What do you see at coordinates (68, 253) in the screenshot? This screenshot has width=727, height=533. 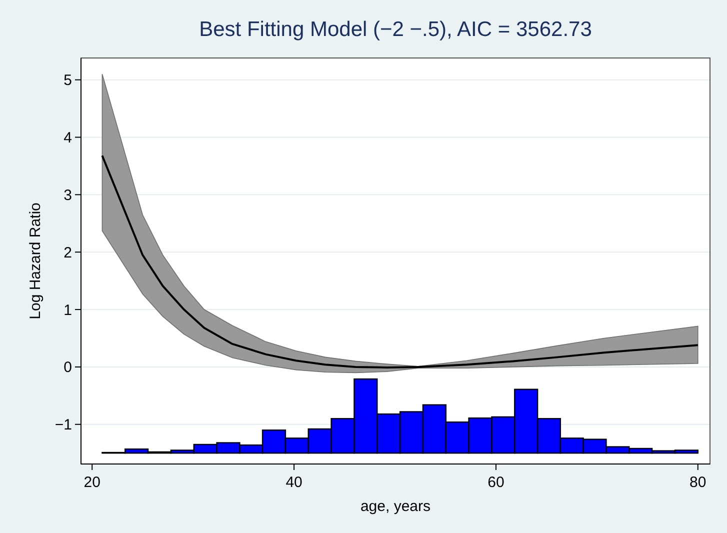 I see `y-tick-label: 2` at bounding box center [68, 253].